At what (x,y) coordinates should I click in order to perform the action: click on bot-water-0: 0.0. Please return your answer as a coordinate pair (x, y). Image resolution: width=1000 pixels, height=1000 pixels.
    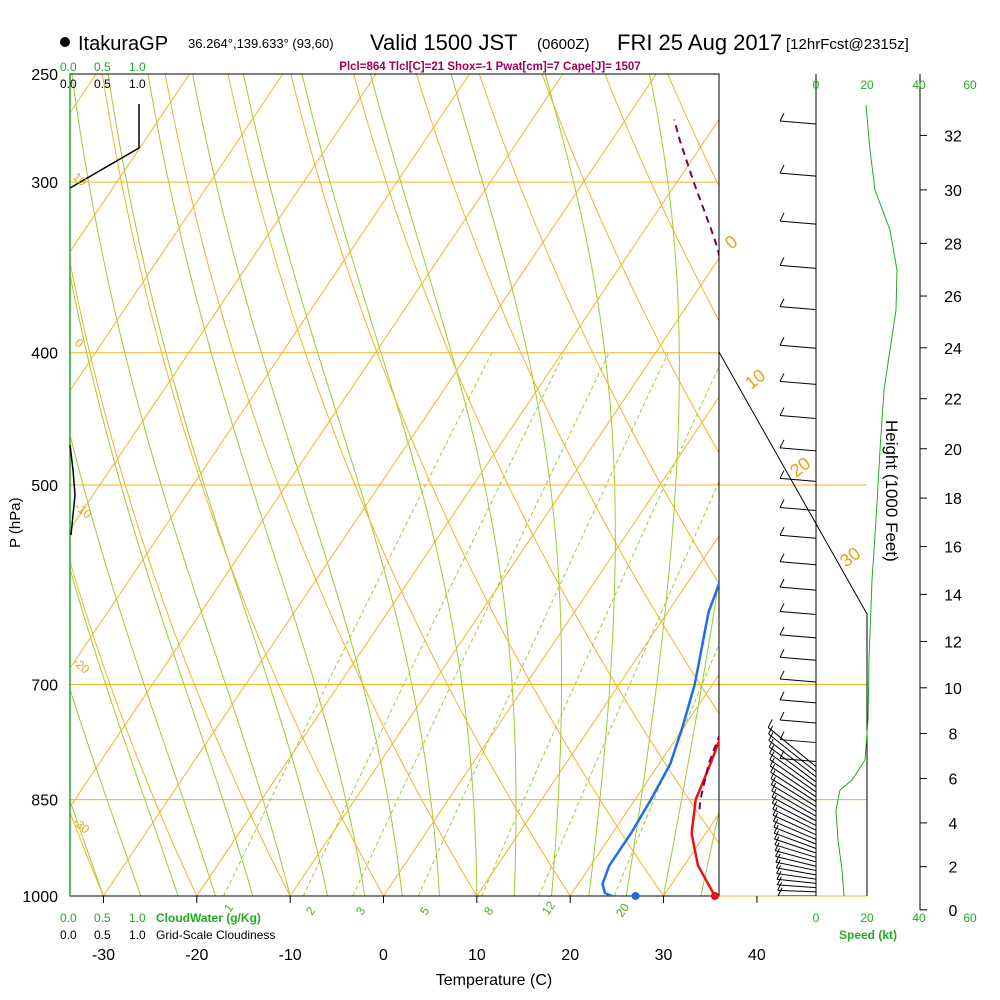
    Looking at the image, I should click on (68, 918).